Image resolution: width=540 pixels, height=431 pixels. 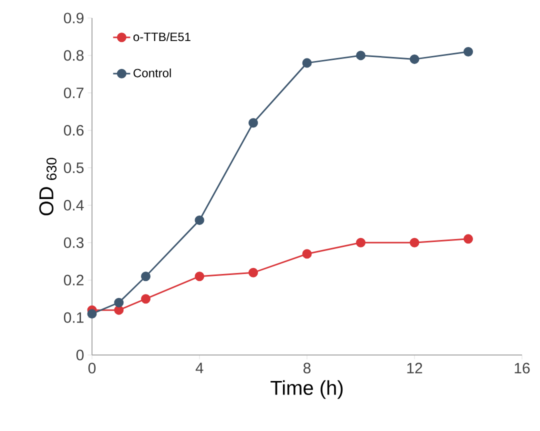 What do you see at coordinates (307, 368) in the screenshot?
I see `x-tick-label: 8` at bounding box center [307, 368].